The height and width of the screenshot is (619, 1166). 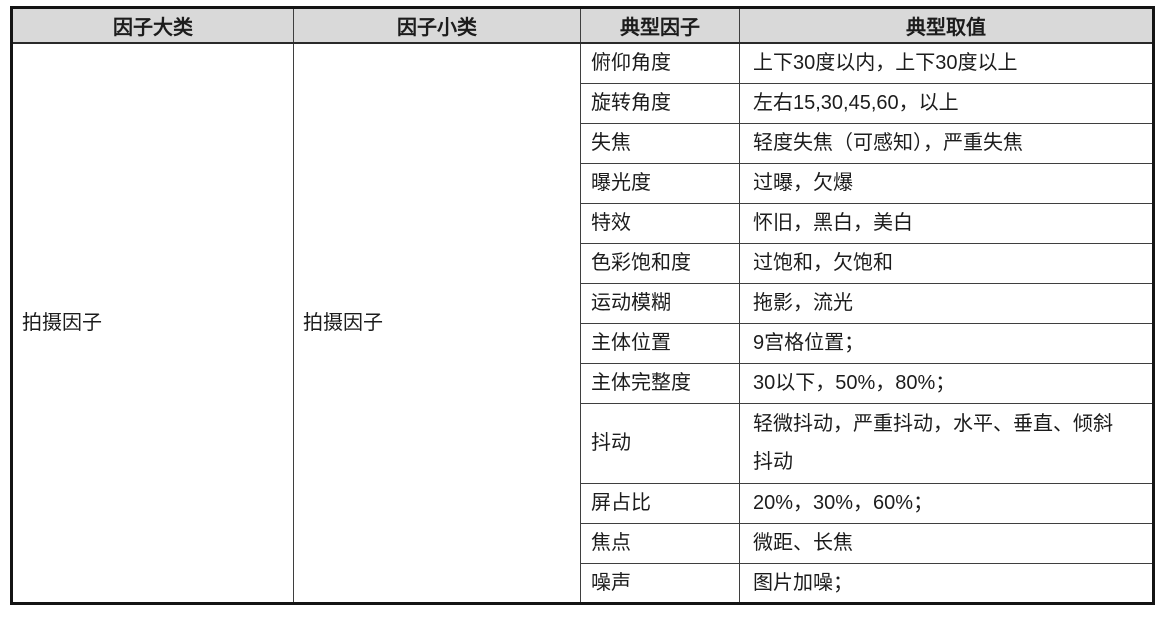 What do you see at coordinates (152, 25) in the screenshot?
I see `header-factor-major-category: 因子大类` at bounding box center [152, 25].